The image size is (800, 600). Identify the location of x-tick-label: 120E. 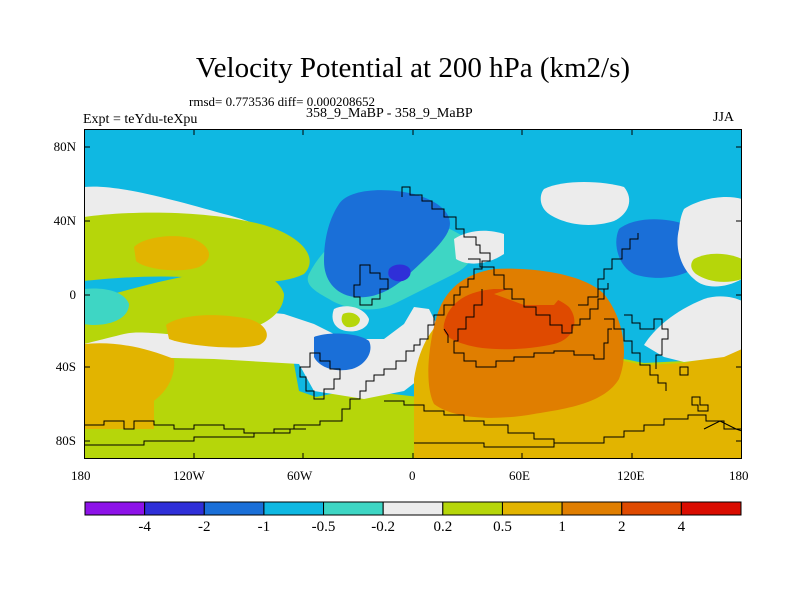
(631, 475).